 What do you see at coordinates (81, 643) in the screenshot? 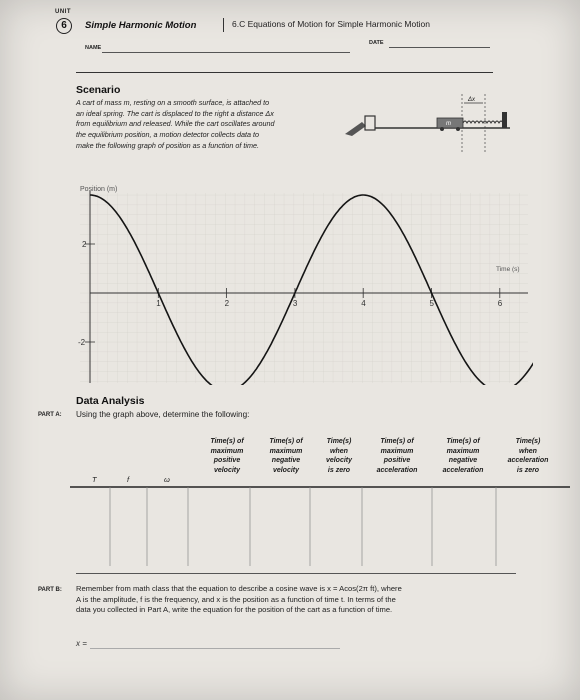
I see `answer-label: x =` at bounding box center [81, 643].